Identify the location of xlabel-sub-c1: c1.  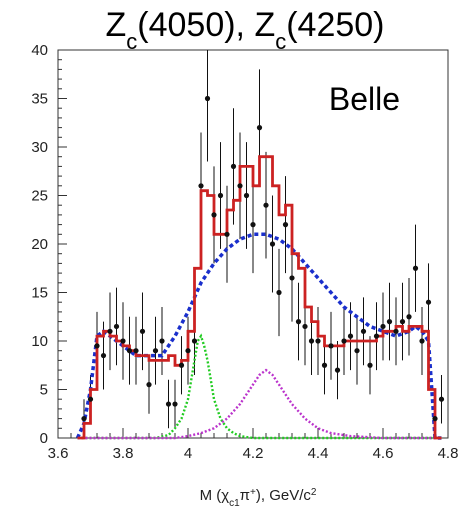
(234, 503).